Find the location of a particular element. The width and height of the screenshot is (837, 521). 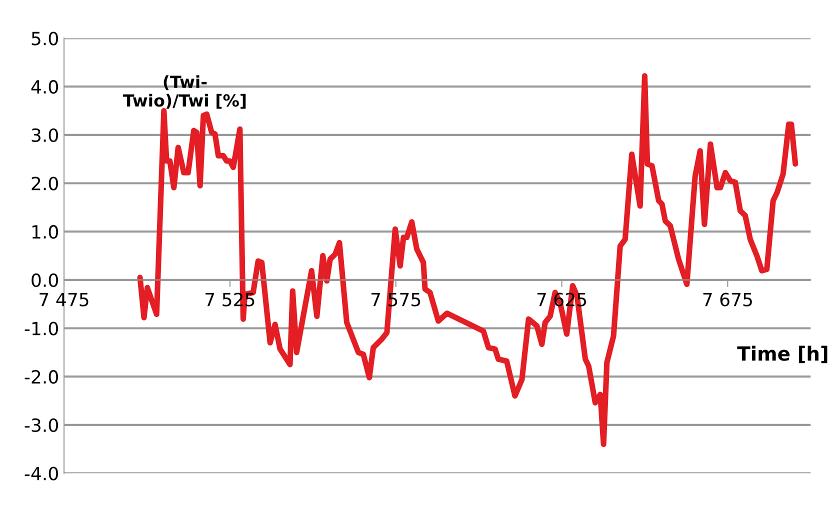

y-tick-label: 3.0 is located at coordinates (45, 135).